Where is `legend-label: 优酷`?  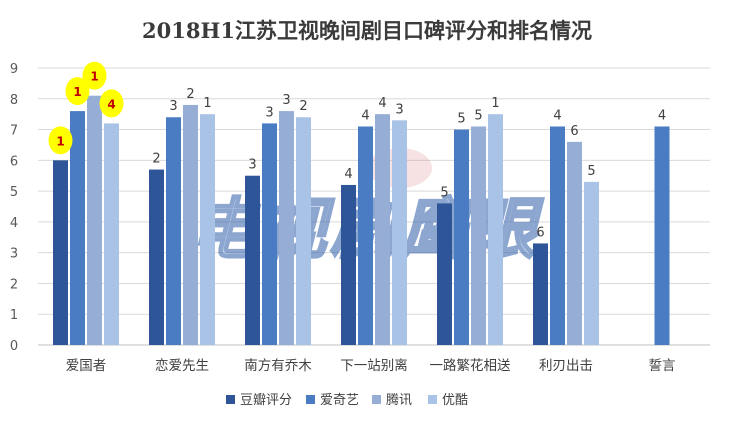 legend-label: 优酷 is located at coordinates (455, 400).